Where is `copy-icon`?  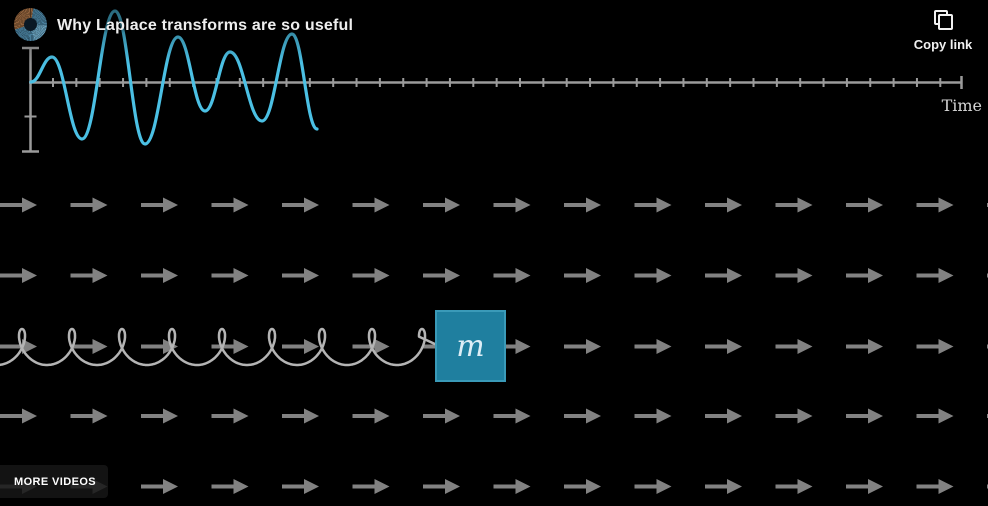
copy-icon is located at coordinates (943, 20).